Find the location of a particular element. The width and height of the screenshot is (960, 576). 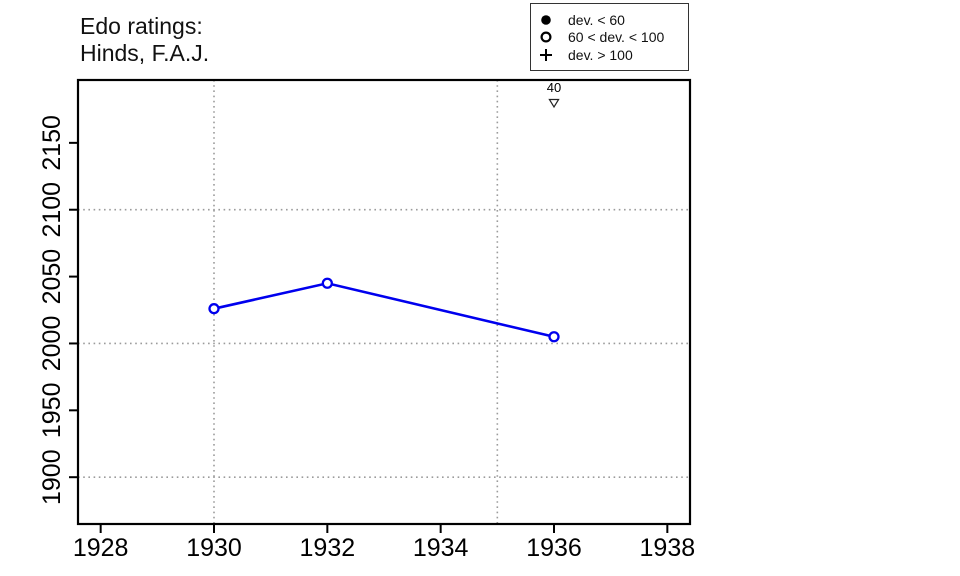

chart-title-line1: Edo ratings: is located at coordinates (141, 26).